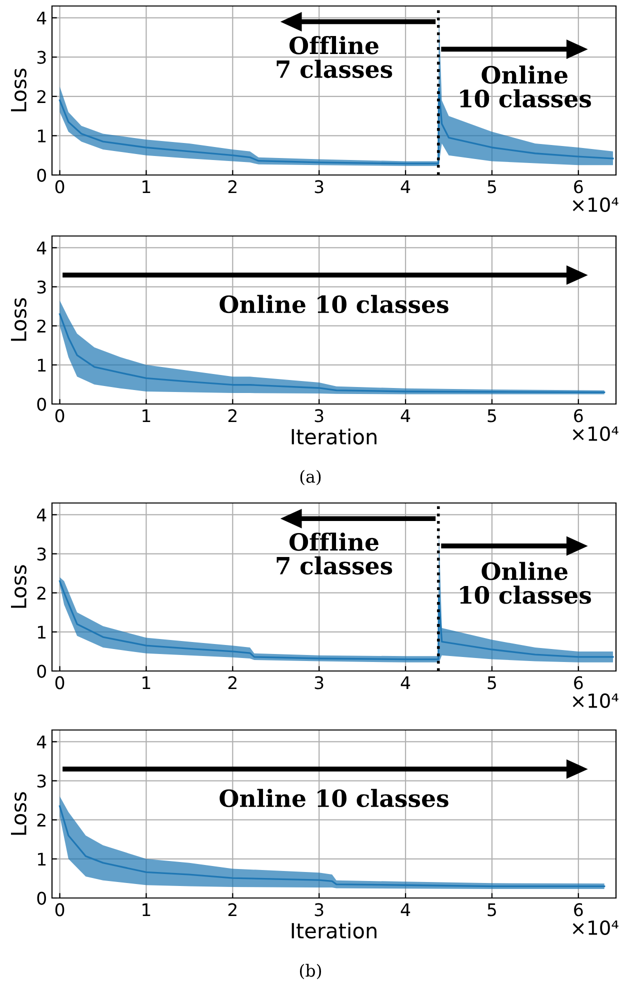 Image resolution: width=621 pixels, height=985 pixels. Describe the element at coordinates (310, 478) in the screenshot. I see `text: (a)` at that location.